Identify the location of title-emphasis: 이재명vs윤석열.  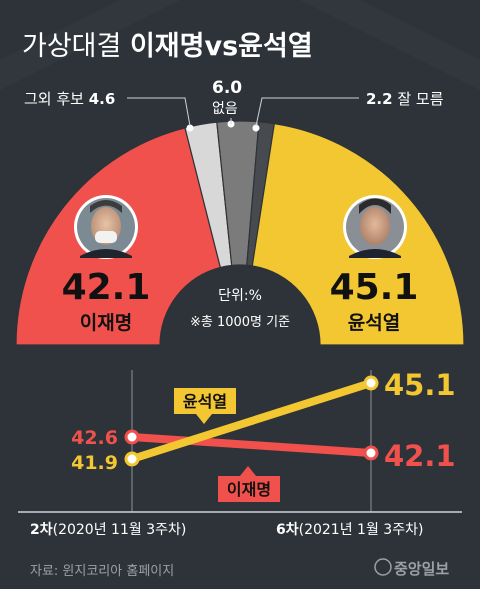
(221, 46).